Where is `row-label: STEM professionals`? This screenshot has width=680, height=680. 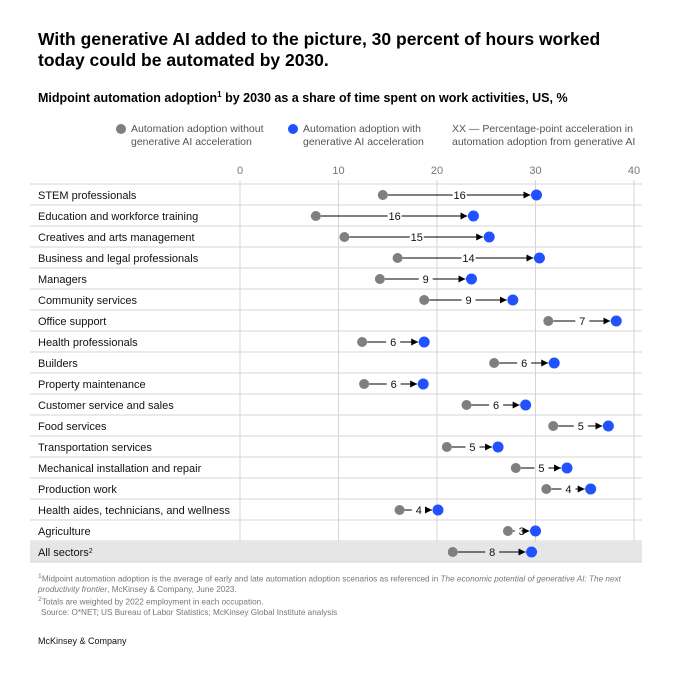 row-label: STEM professionals is located at coordinates (87, 196).